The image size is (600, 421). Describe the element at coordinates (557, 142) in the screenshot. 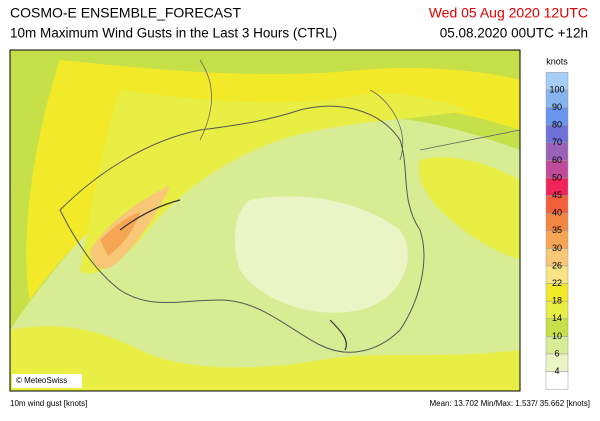

I see `legend-label: 70` at that location.